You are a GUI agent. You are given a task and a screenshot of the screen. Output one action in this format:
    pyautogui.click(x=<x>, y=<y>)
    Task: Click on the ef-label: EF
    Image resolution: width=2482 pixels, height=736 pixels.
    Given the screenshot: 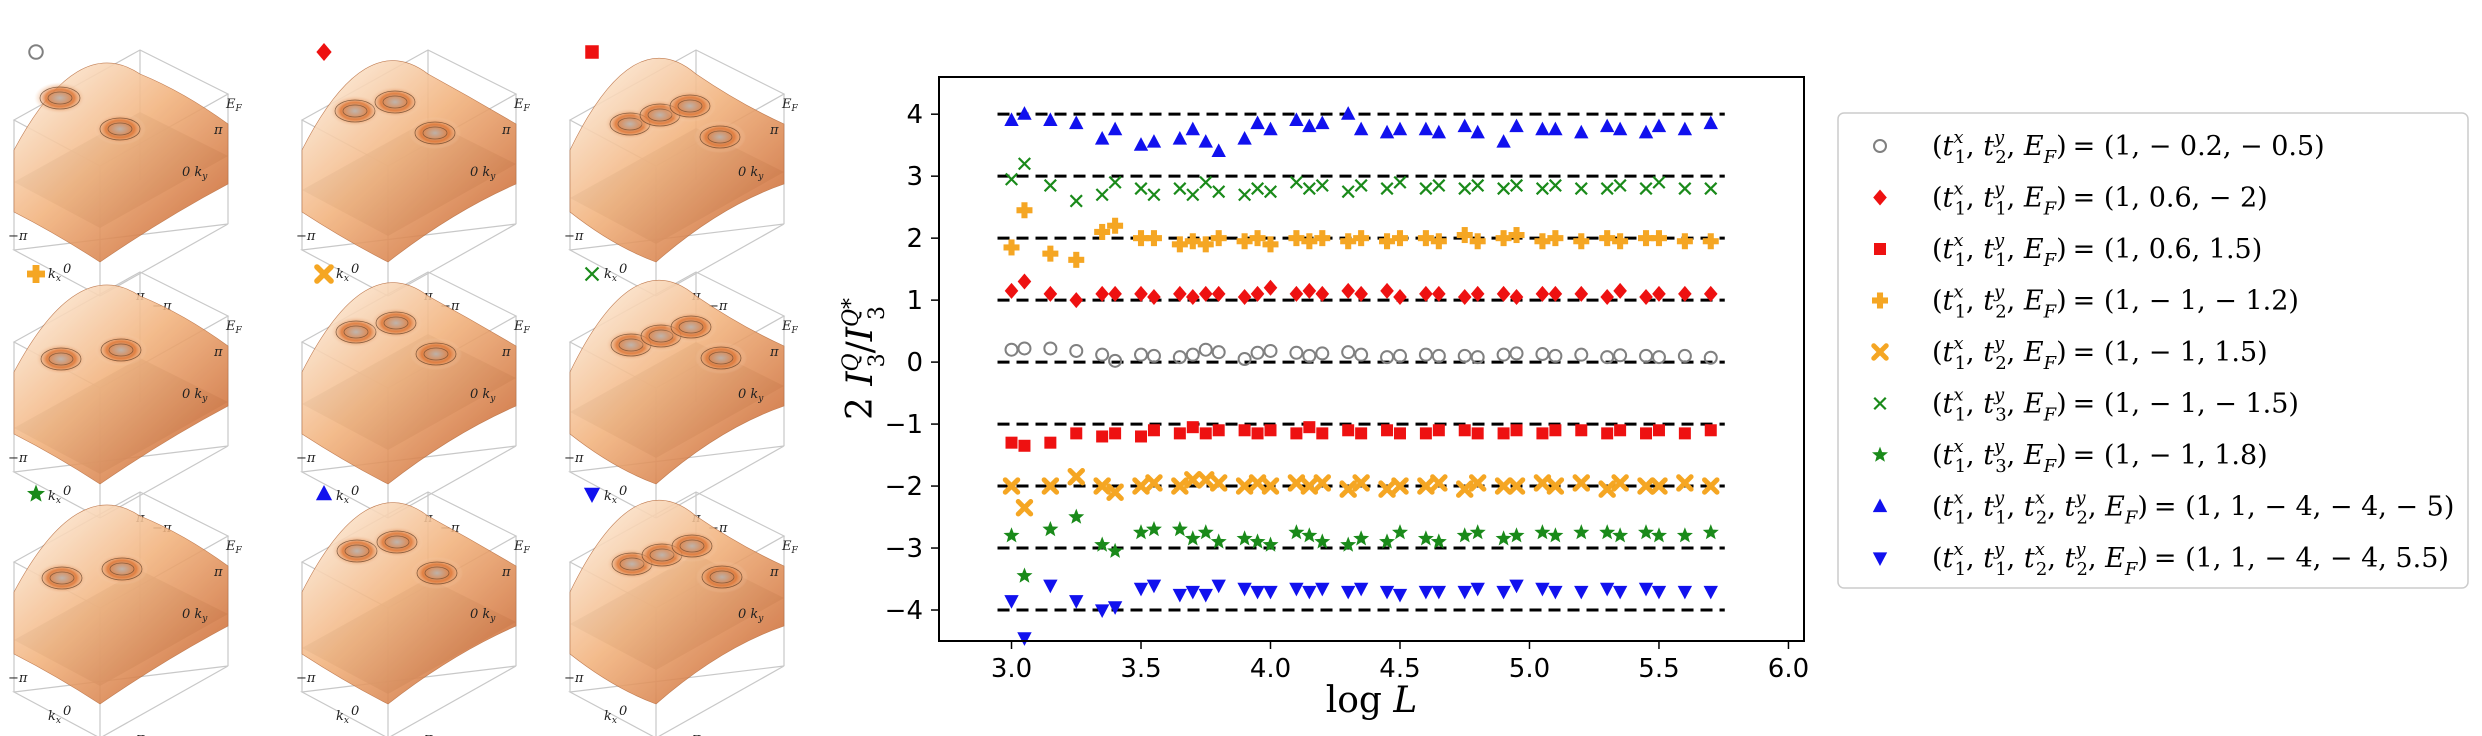 What is the action you would take?
    pyautogui.click(x=234, y=547)
    